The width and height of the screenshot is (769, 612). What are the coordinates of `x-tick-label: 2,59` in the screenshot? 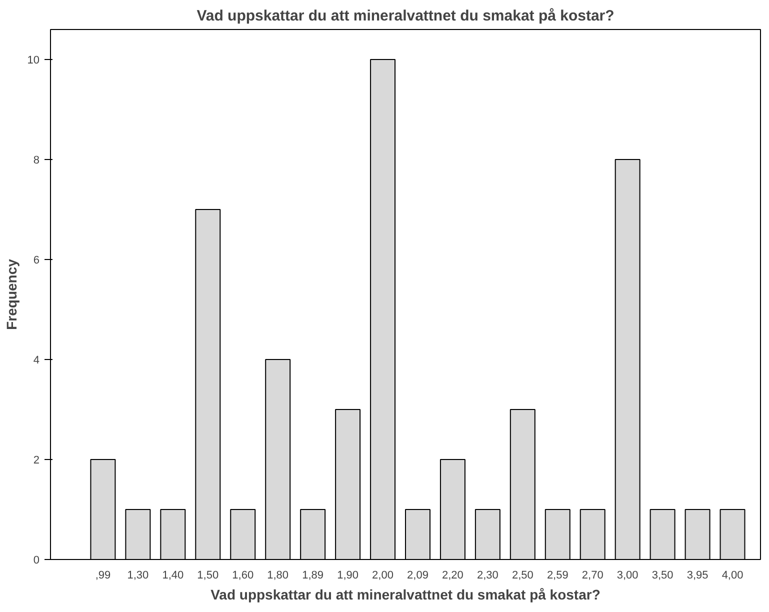 It's located at (557, 576).